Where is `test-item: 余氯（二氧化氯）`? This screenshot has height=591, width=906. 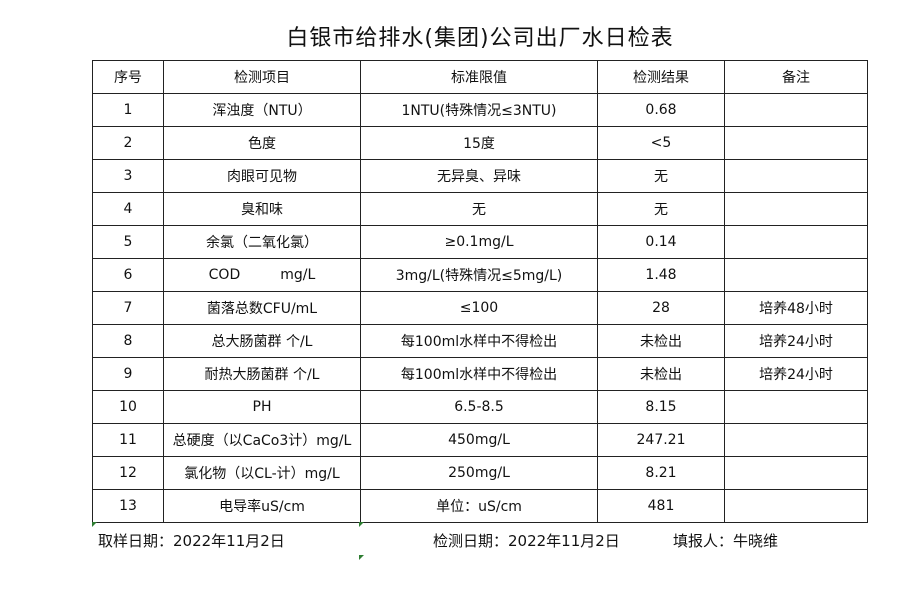 test-item: 余氯（二氧化氯） is located at coordinates (262, 242).